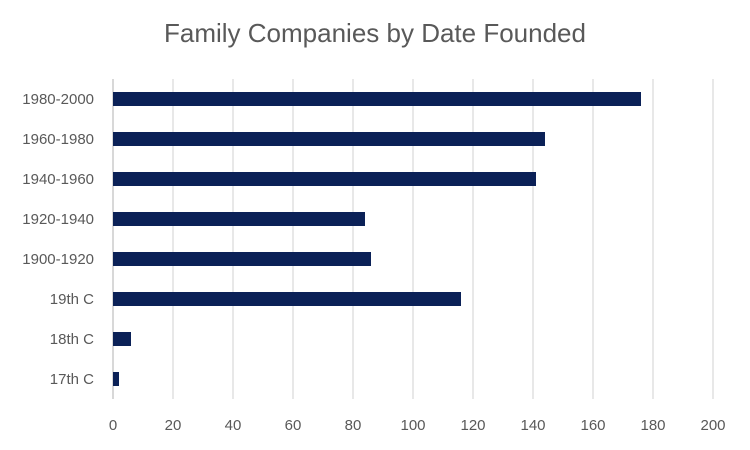  I want to click on category-label: 19th C, so click(72, 299).